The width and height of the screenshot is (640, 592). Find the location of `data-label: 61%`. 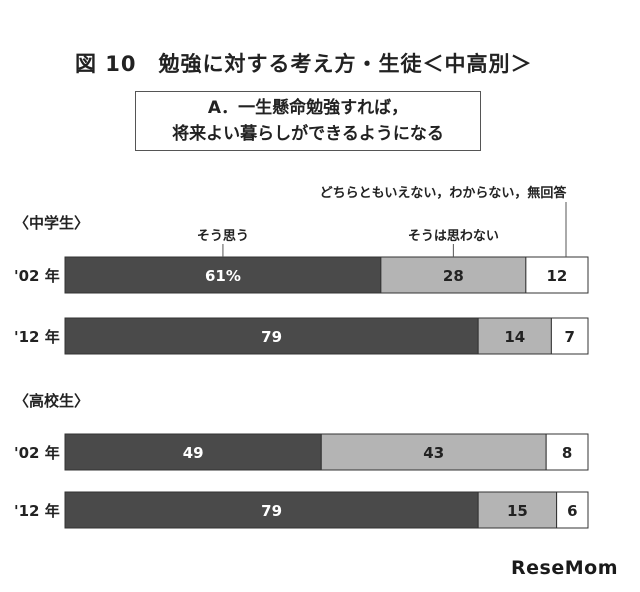

data-label: 61% is located at coordinates (223, 276).